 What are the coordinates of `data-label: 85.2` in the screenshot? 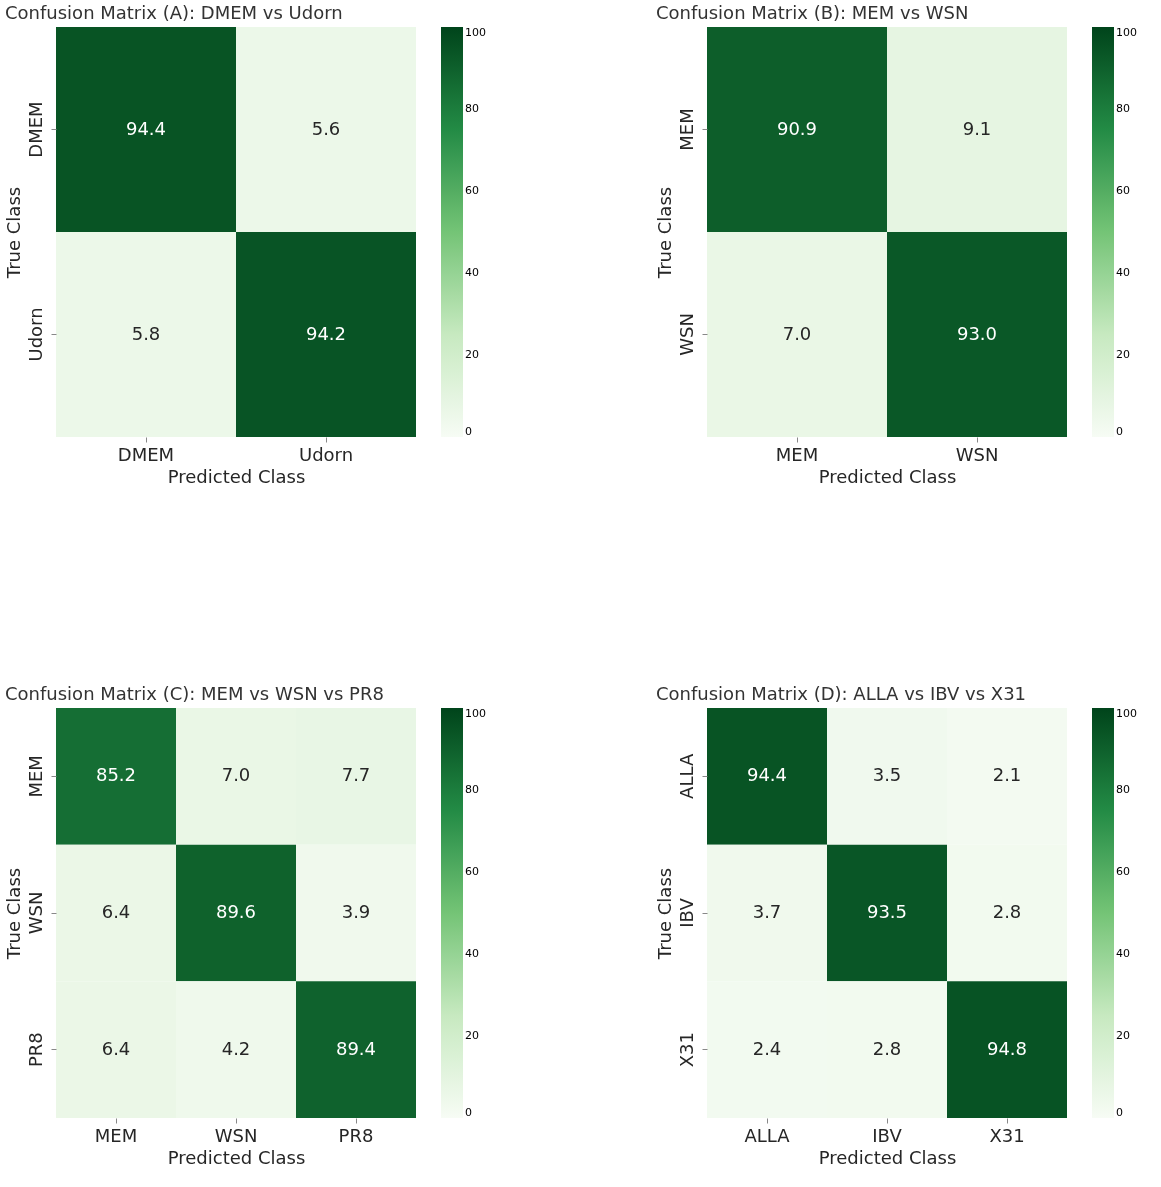 It's located at (116, 775).